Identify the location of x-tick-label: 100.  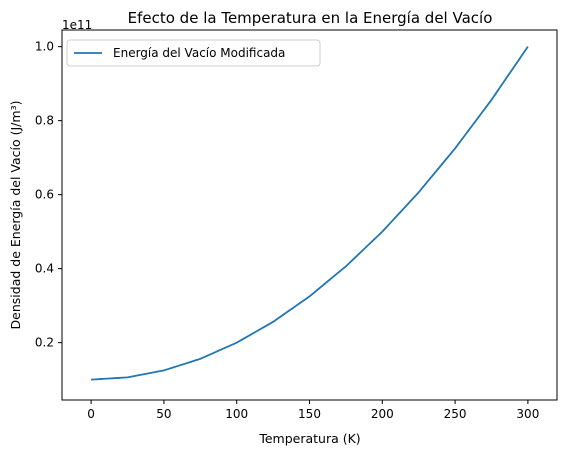
(236, 414).